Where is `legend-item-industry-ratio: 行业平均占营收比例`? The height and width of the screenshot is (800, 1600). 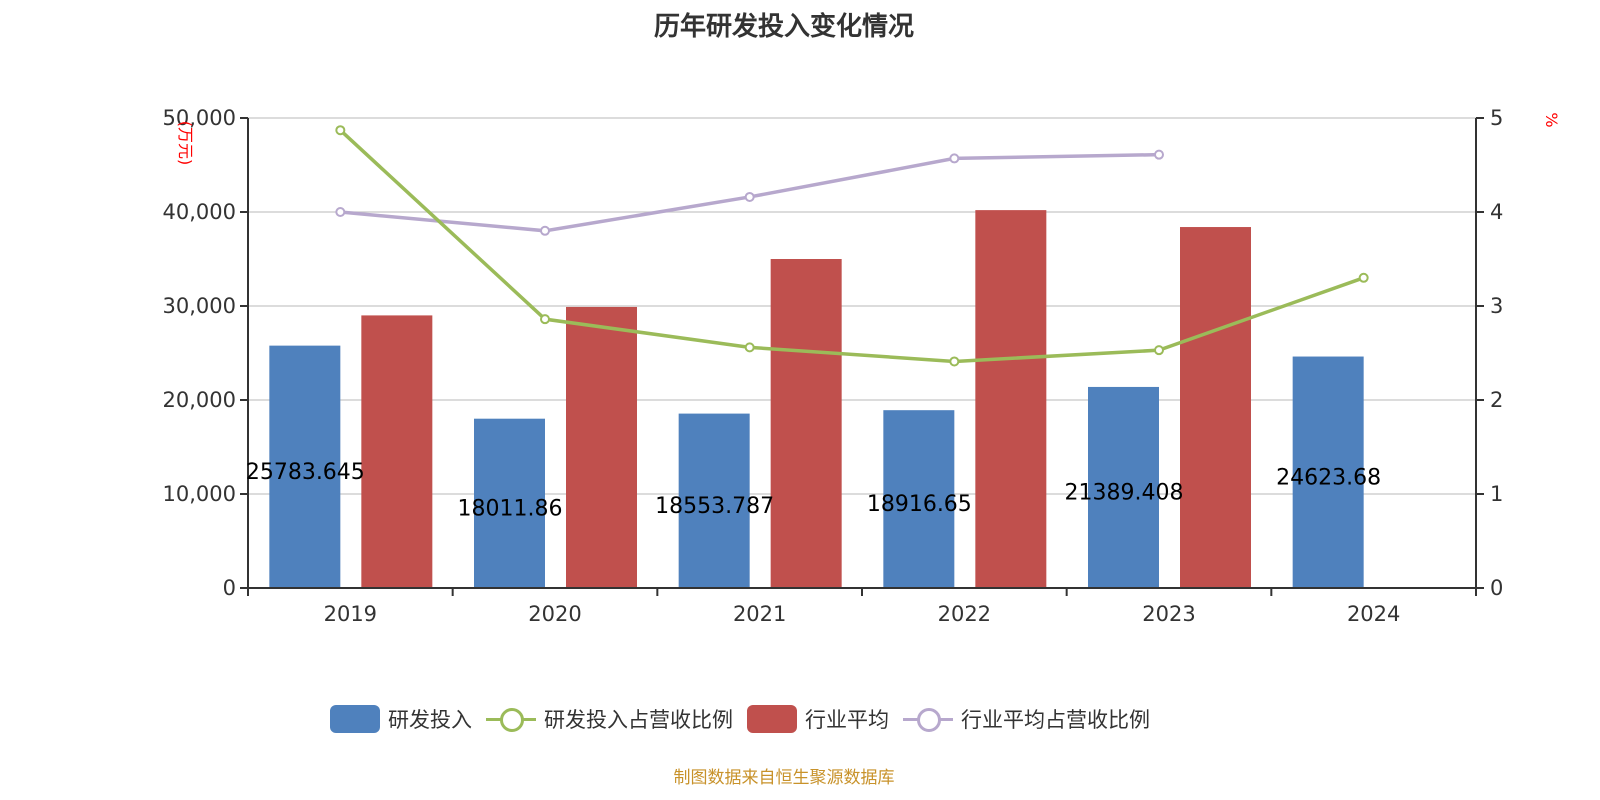 legend-item-industry-ratio: 行业平均占营收比例 is located at coordinates (1026, 719).